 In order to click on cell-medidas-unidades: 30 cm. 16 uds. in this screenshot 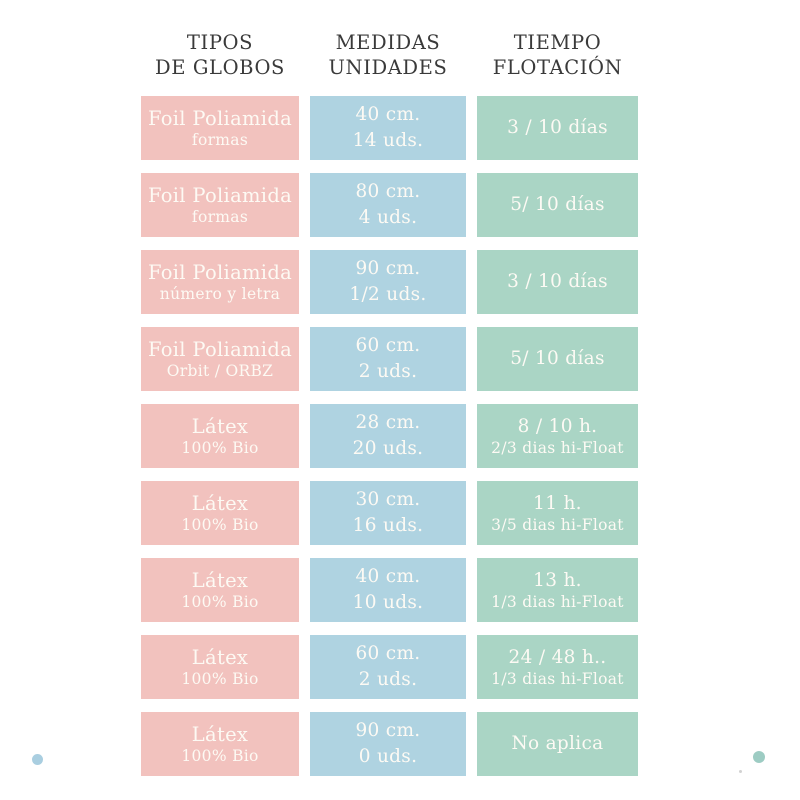, I will do `click(388, 513)`.